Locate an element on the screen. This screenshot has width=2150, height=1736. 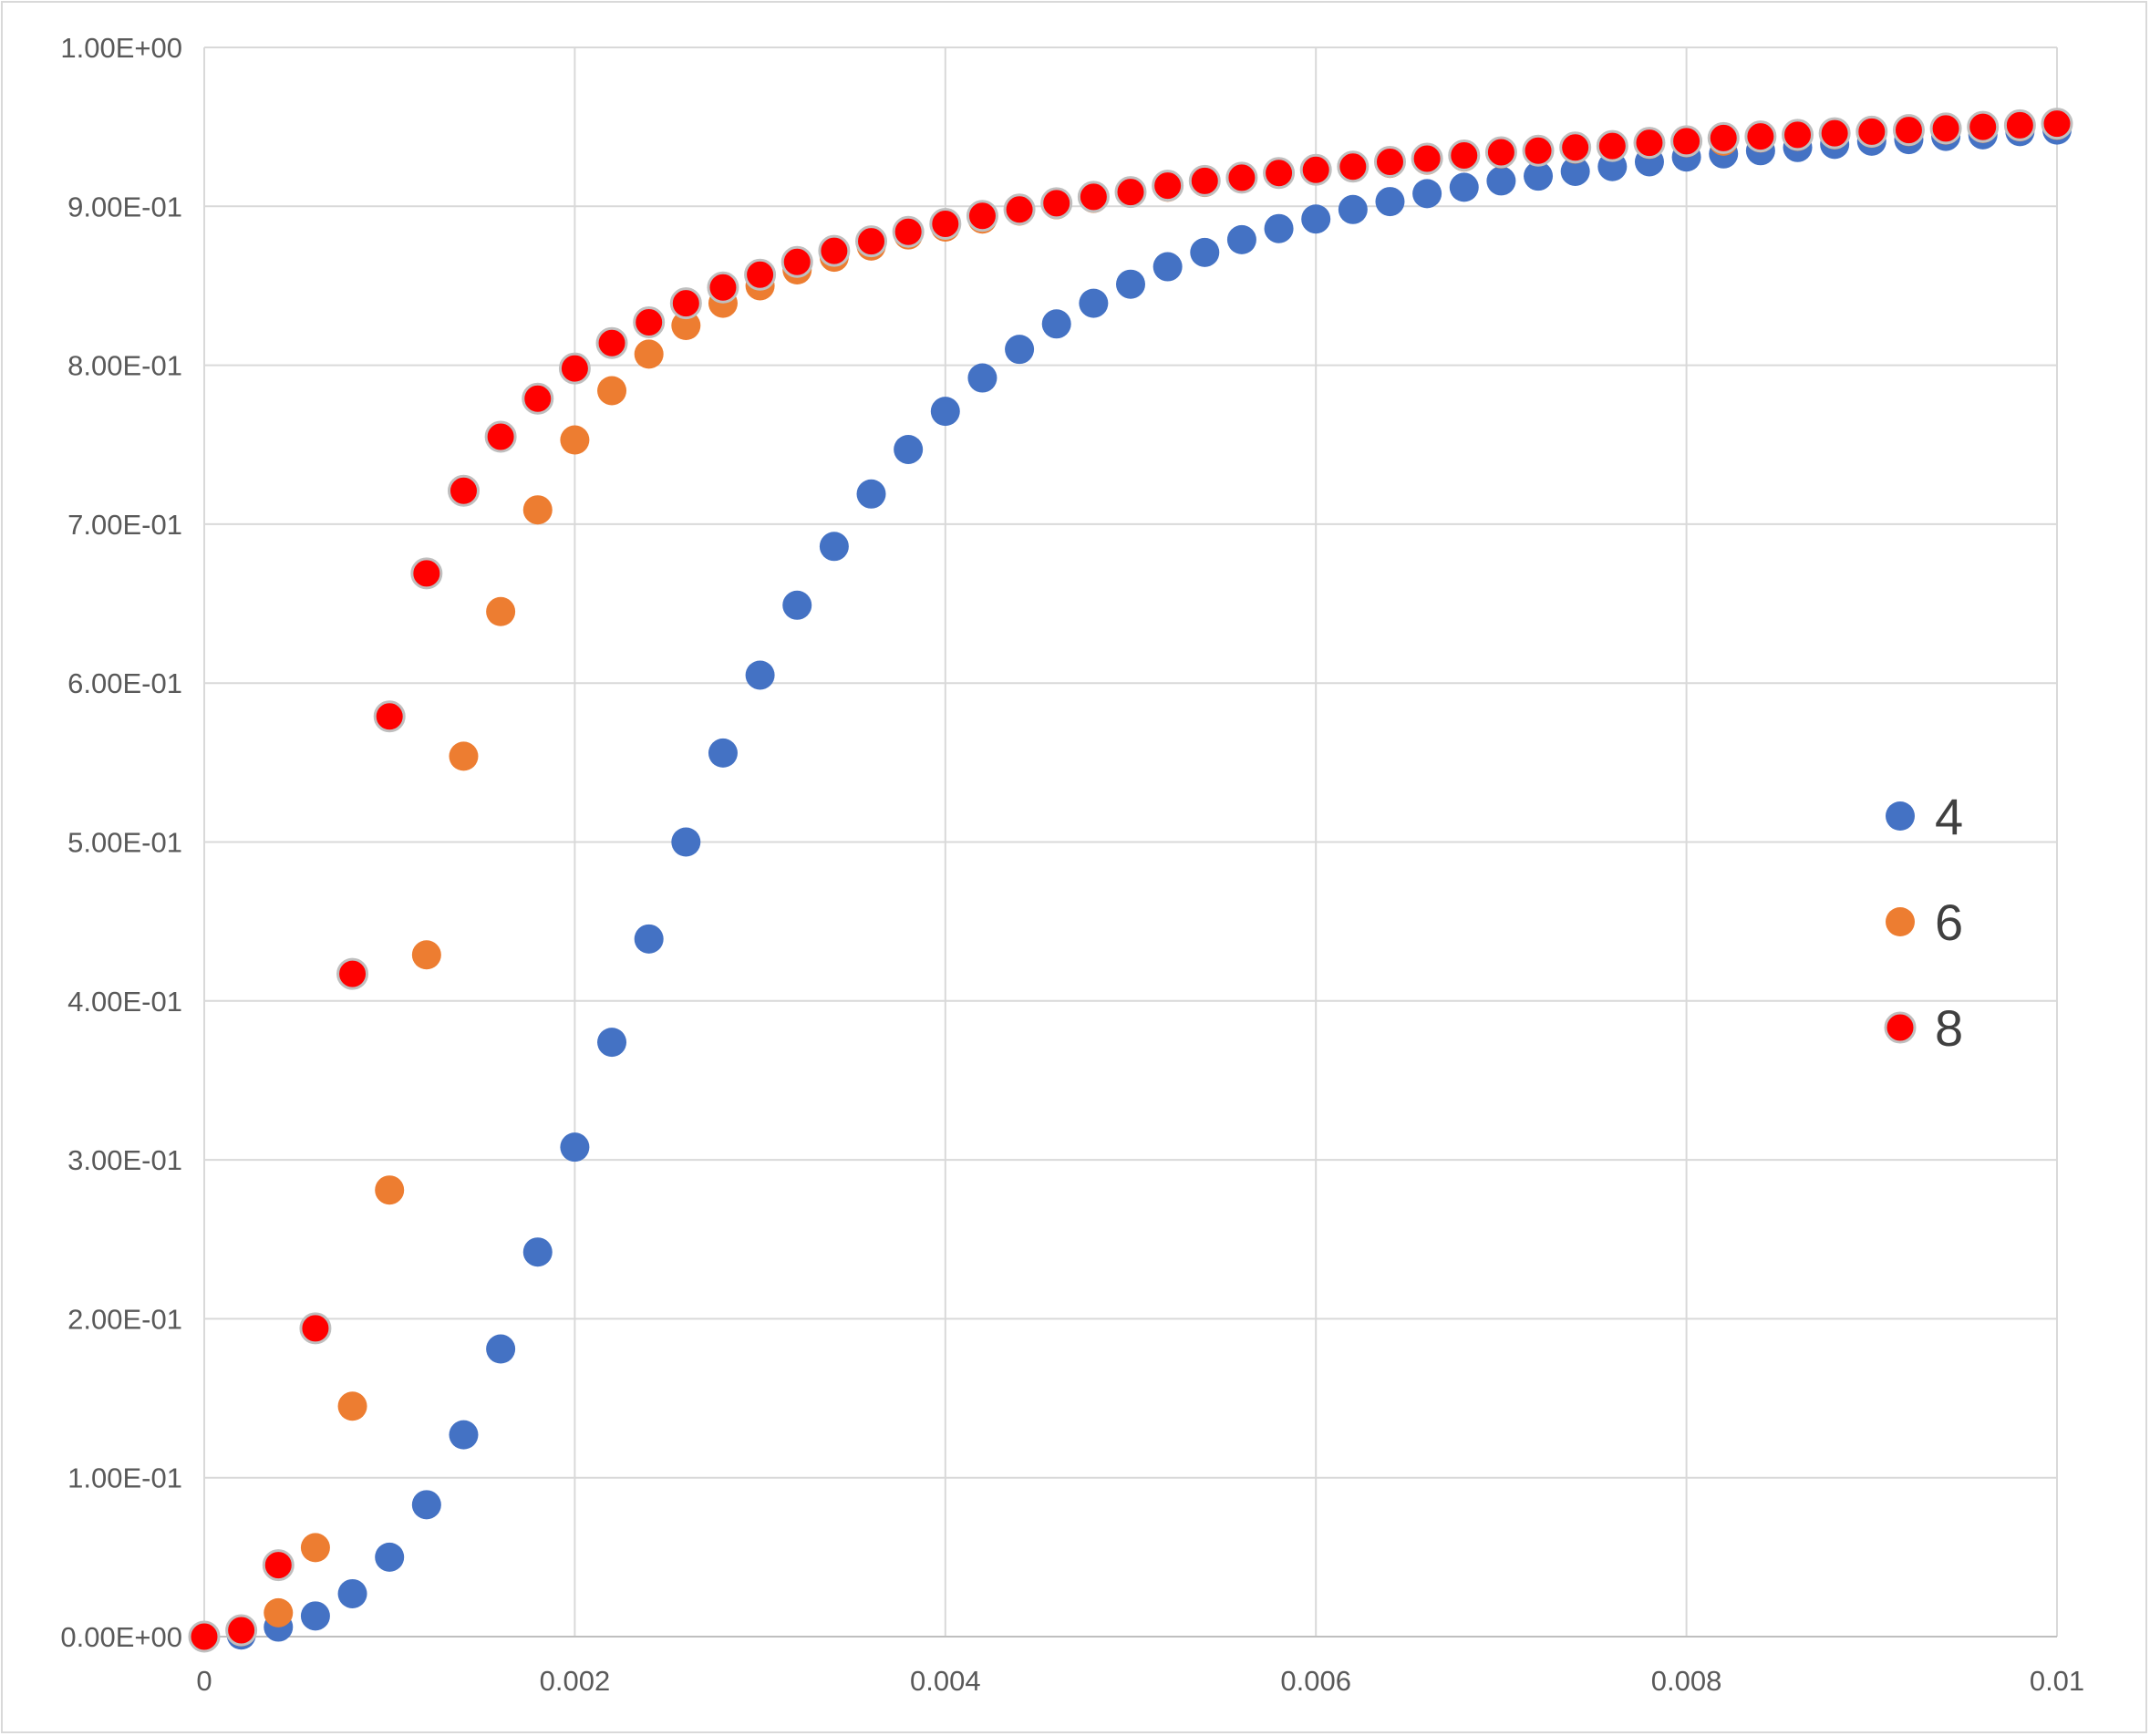
x-tick-label: 0.002 is located at coordinates (575, 1681).